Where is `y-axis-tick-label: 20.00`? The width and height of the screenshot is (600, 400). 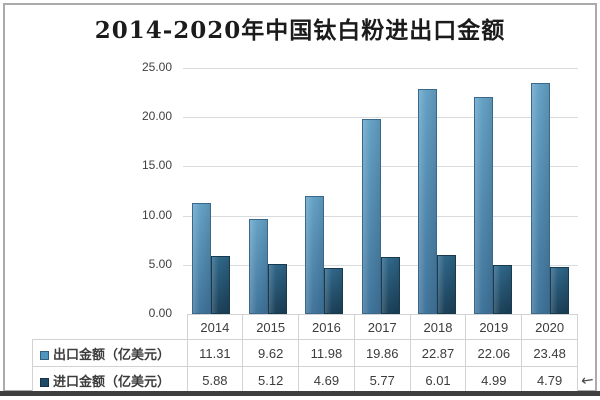 y-axis-tick-label: 20.00 is located at coordinates (156, 116).